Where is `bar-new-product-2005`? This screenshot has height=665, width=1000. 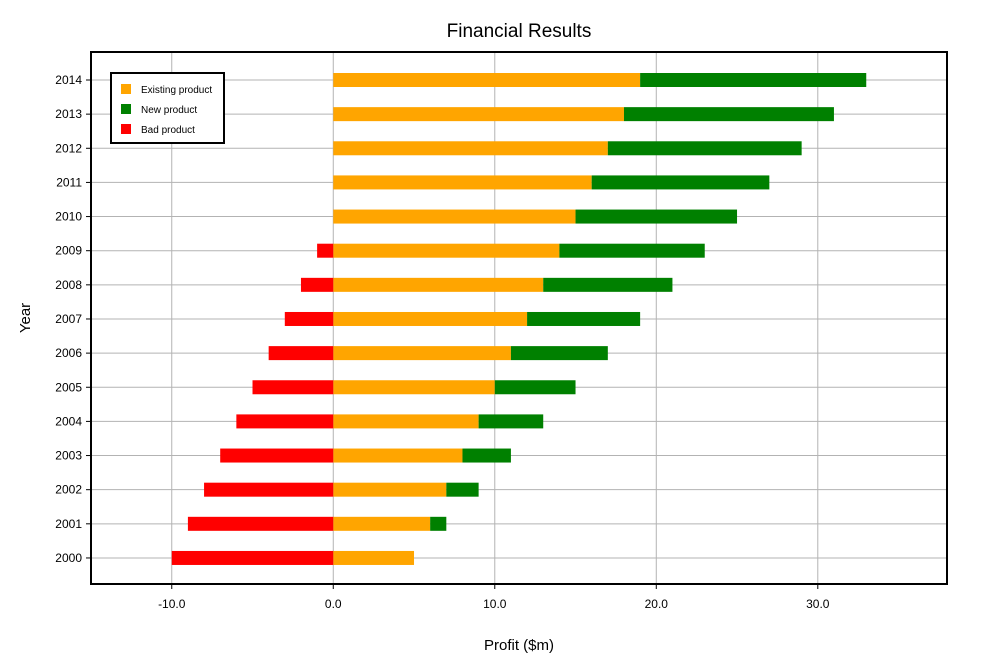
bar-new-product-2005 is located at coordinates (535, 387).